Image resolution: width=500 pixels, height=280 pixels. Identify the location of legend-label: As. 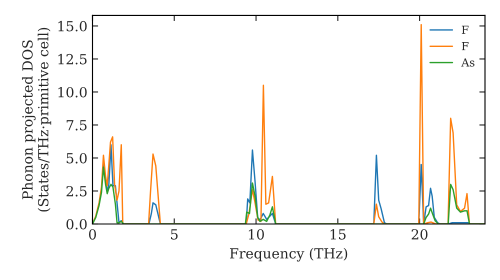
(467, 62).